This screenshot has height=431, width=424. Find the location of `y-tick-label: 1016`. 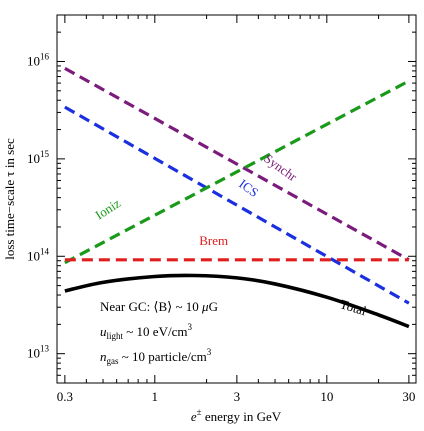

y-tick-label: 1016 is located at coordinates (38, 59).